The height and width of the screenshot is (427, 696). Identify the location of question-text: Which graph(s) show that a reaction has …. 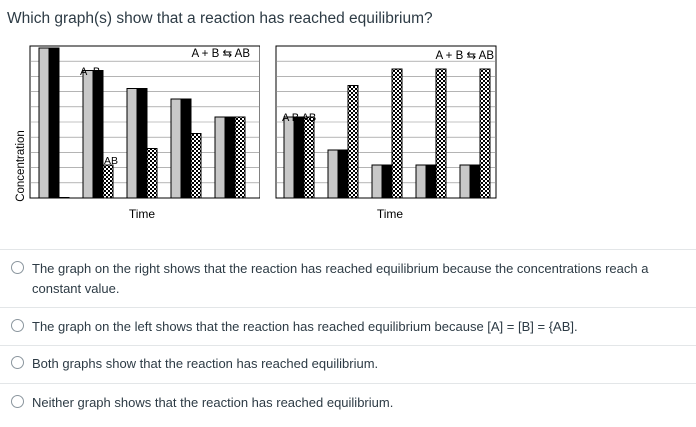
(220, 18).